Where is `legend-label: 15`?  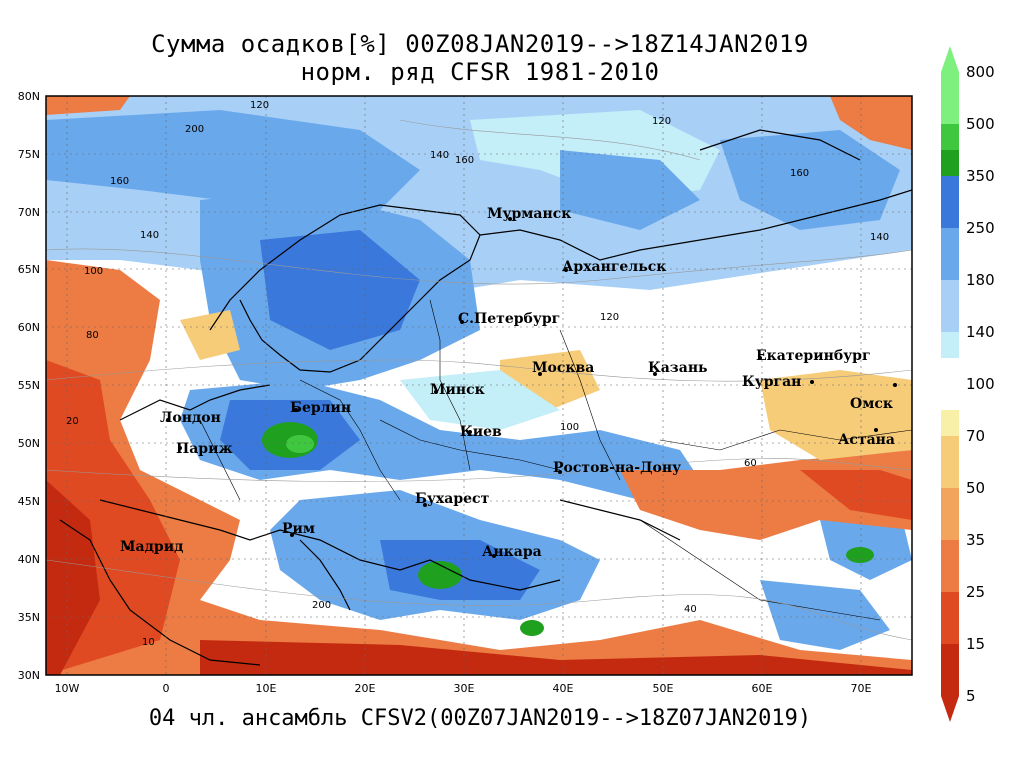 legend-label: 15 is located at coordinates (975, 644).